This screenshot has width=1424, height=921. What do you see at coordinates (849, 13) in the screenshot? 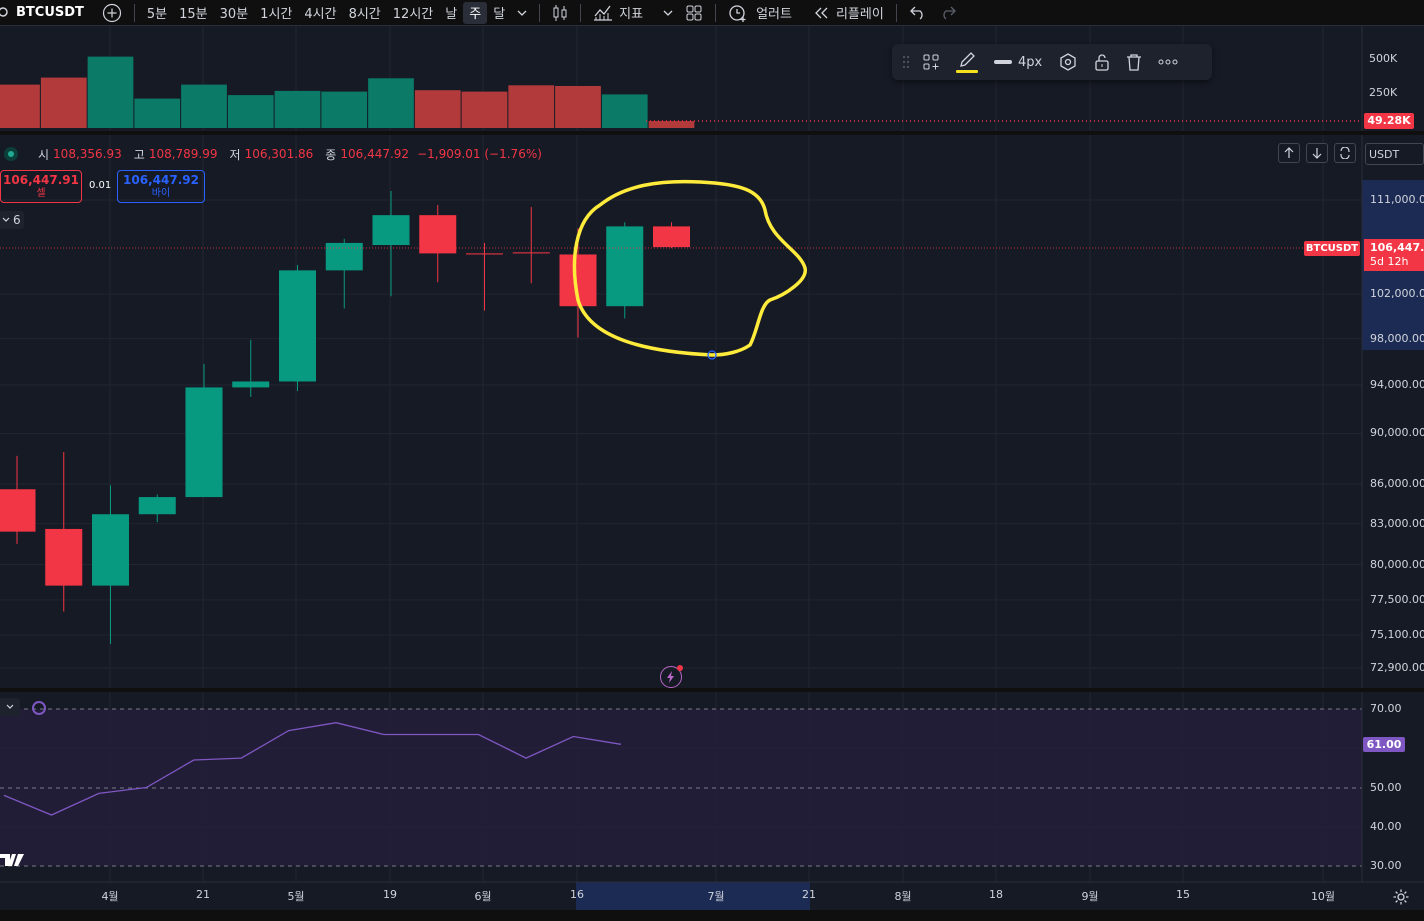
I see `replay-button: 리플레이` at bounding box center [849, 13].